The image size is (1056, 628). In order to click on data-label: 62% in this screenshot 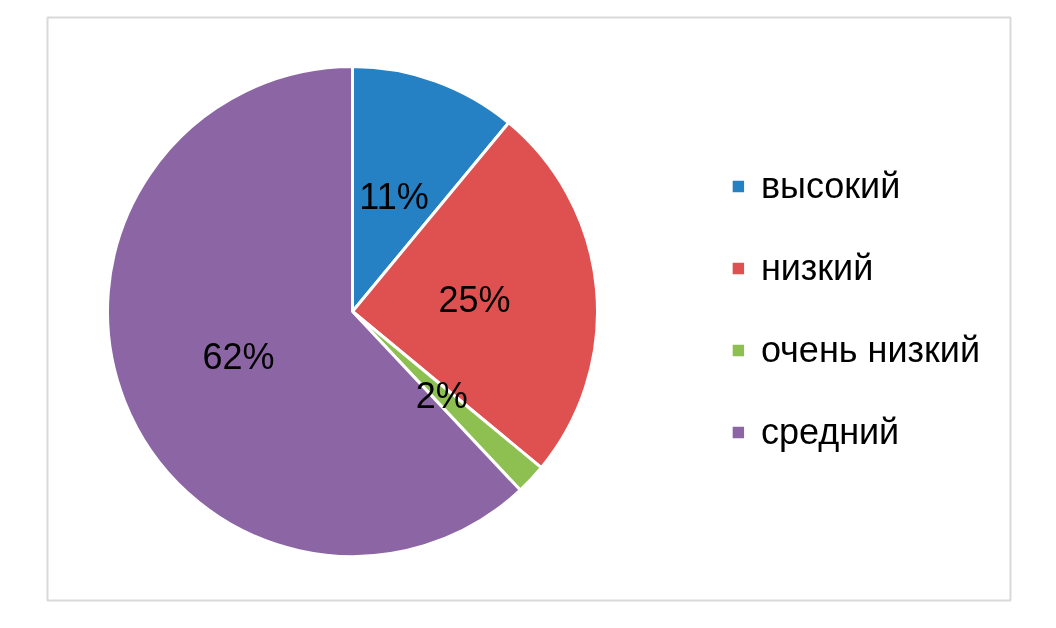, I will do `click(238, 357)`.